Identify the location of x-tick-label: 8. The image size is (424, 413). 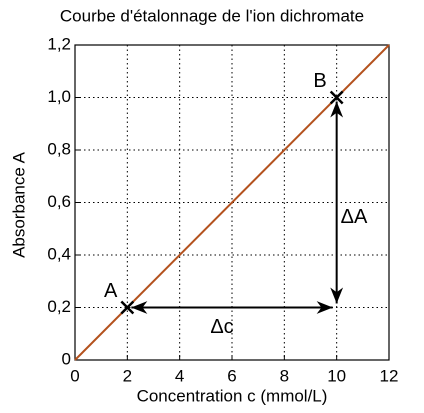
(284, 375).